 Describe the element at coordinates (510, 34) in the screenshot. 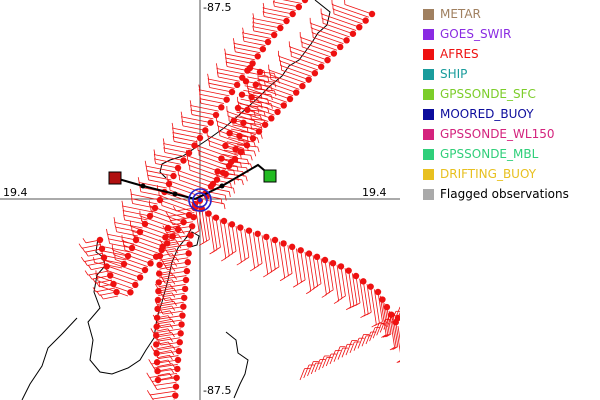

I see `legend-item-goes-swir: GOES_SWIR` at that location.